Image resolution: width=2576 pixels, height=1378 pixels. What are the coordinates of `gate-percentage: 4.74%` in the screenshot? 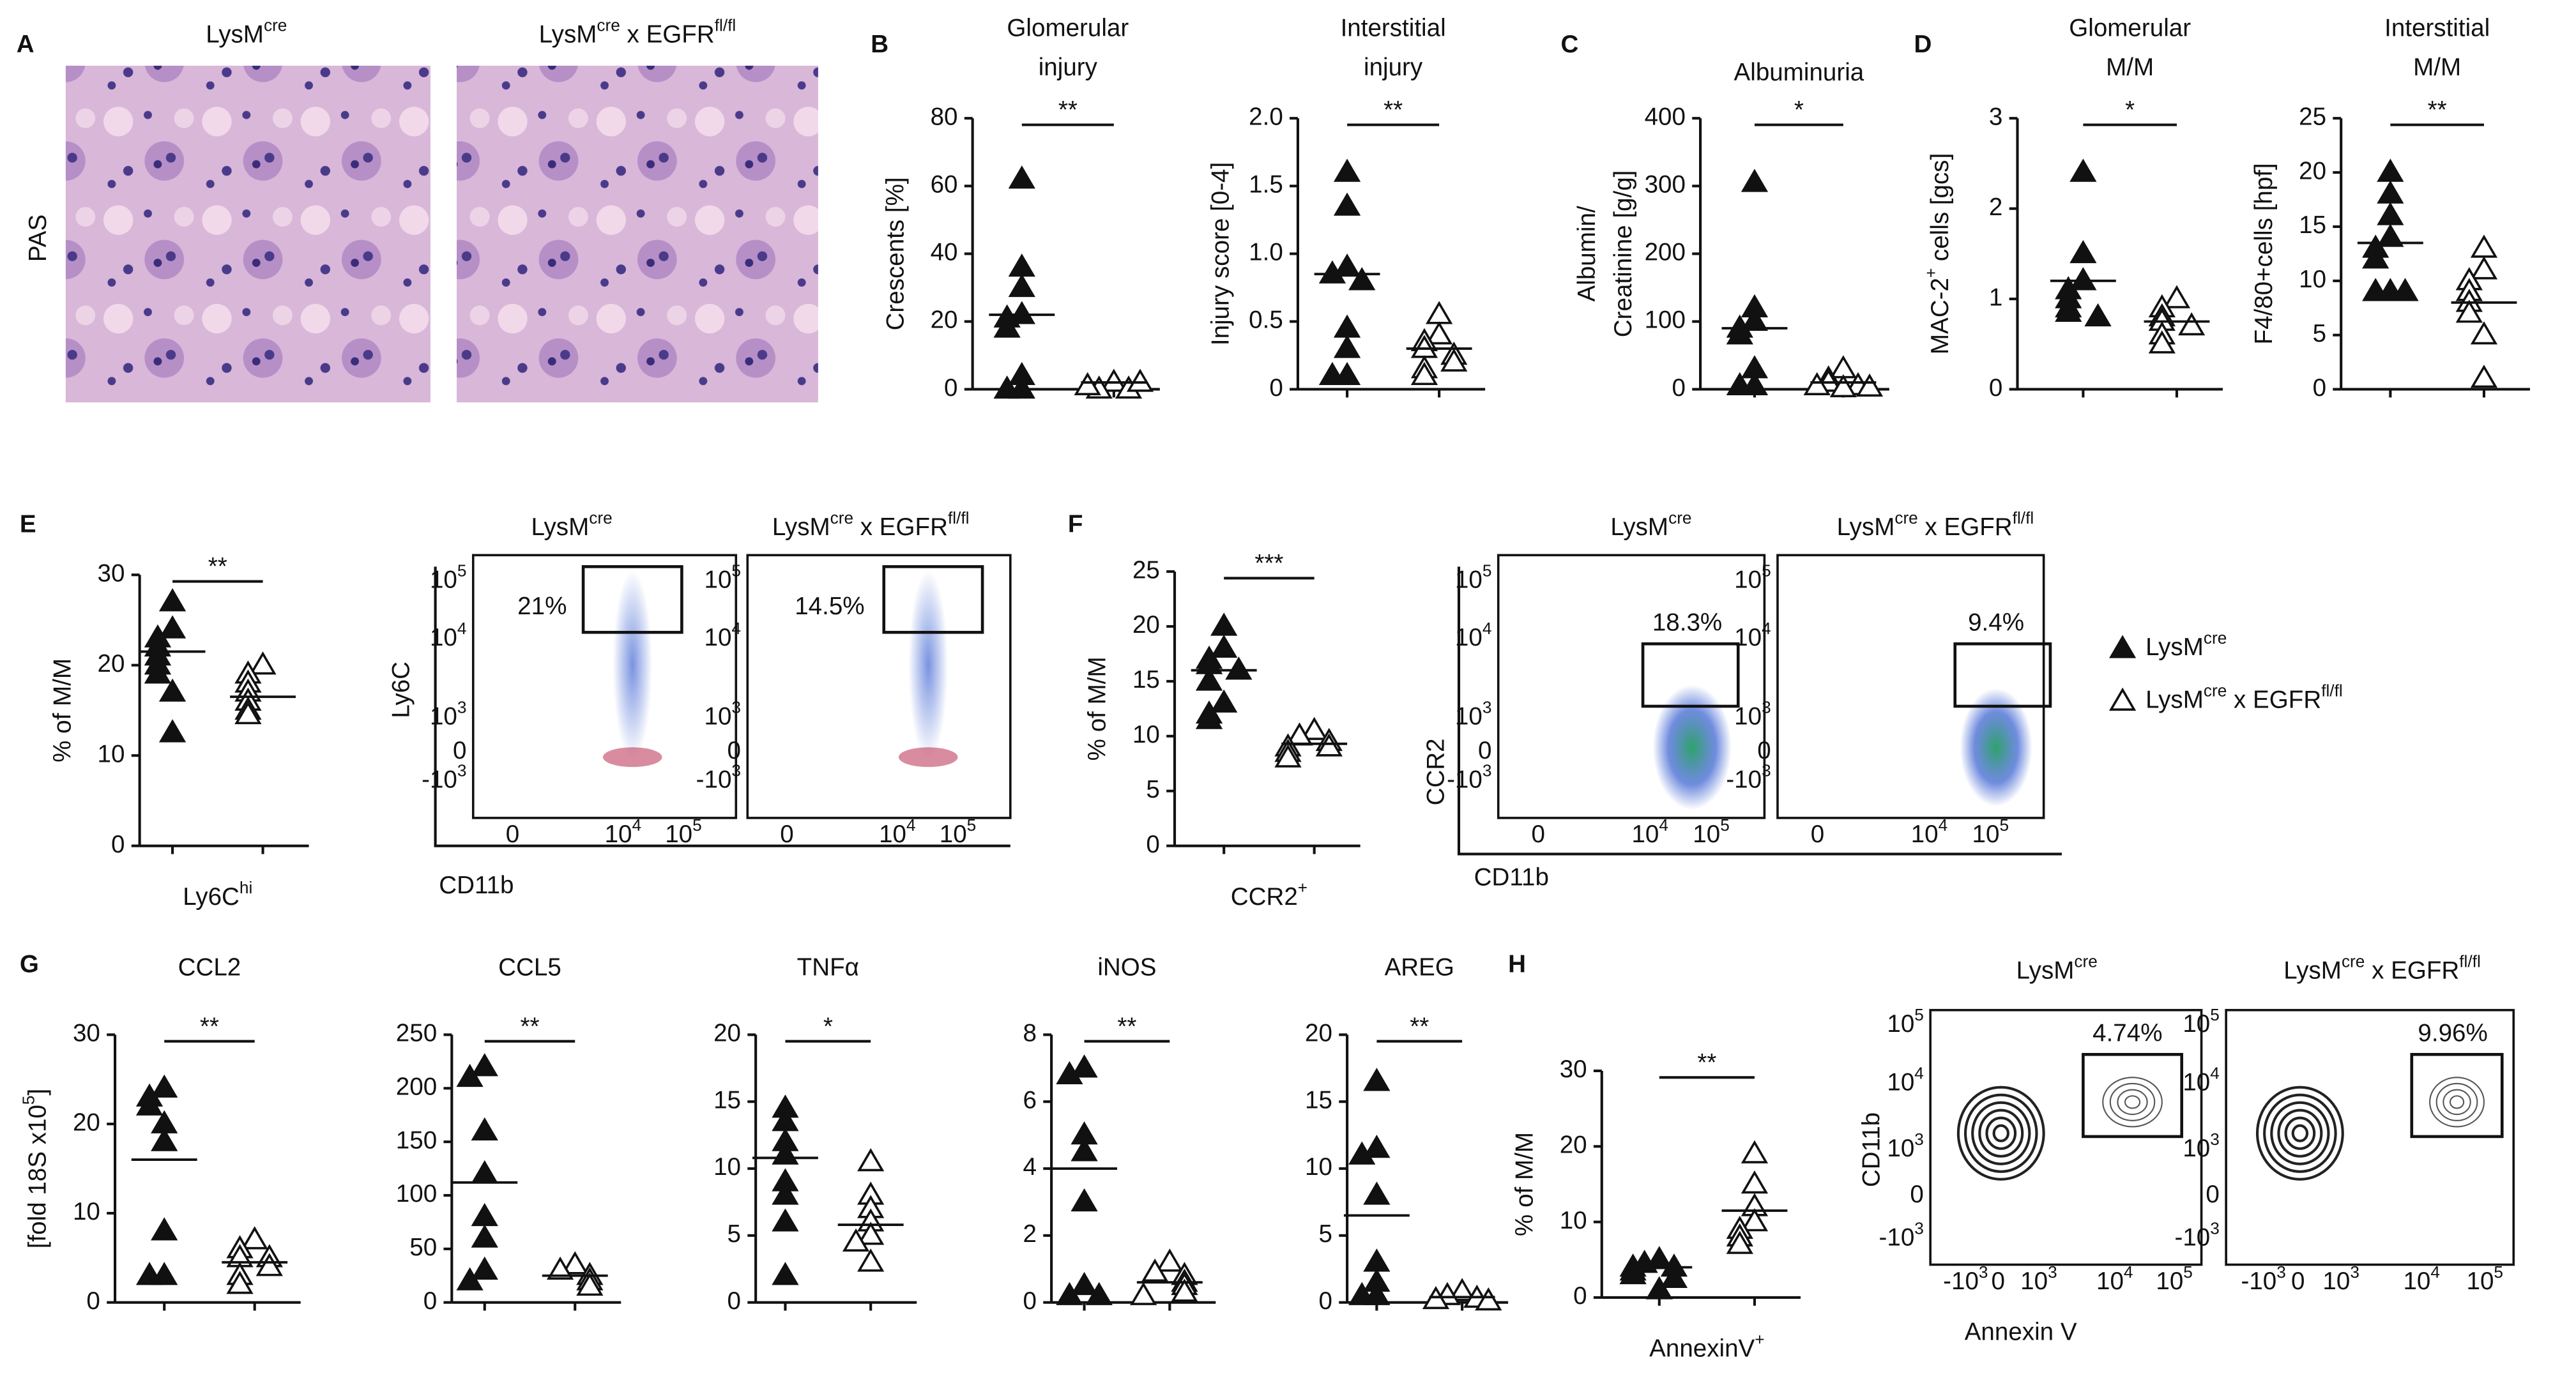 It's located at (2127, 1033).